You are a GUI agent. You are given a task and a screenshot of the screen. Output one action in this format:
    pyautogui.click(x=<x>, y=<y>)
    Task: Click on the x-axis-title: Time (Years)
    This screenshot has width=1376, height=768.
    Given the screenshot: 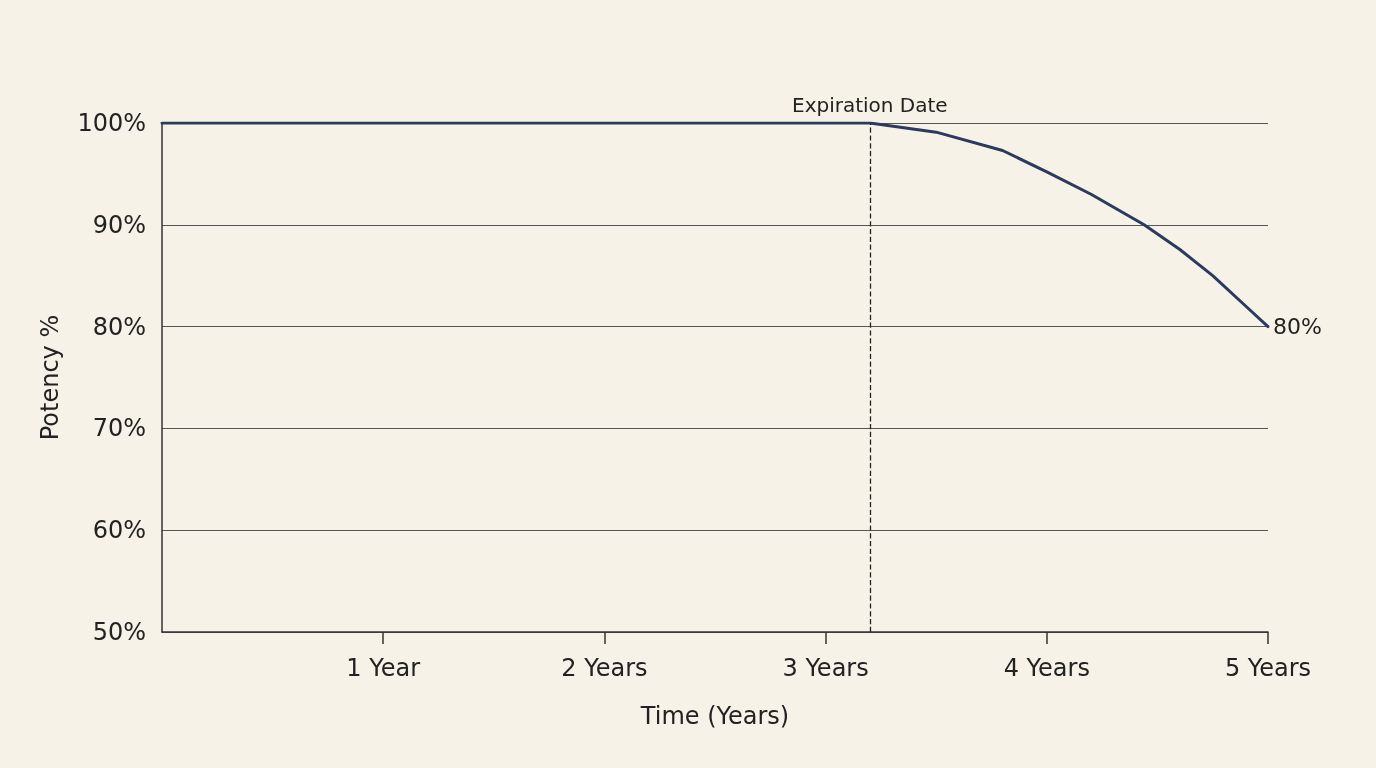 What is the action you would take?
    pyautogui.click(x=714, y=716)
    